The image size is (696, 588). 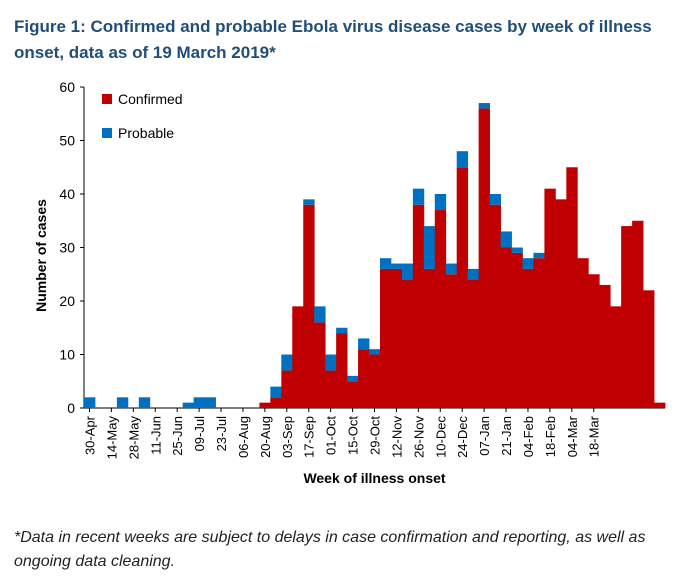 What do you see at coordinates (440, 437) in the screenshot?
I see `x-tick-label: 10-Dec` at bounding box center [440, 437].